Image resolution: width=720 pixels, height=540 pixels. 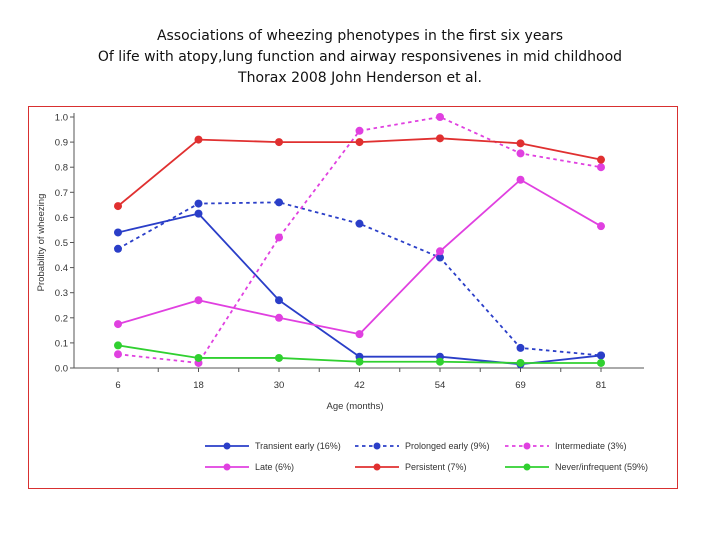 I want to click on legend-label: Transient early (16%), so click(x=298, y=446).